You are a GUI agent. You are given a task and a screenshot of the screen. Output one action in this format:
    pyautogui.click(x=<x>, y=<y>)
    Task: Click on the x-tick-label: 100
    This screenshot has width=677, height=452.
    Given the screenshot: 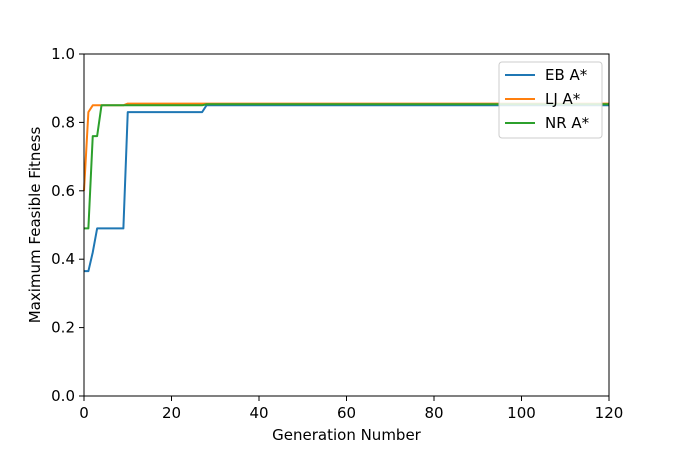 What is the action you would take?
    pyautogui.click(x=521, y=413)
    